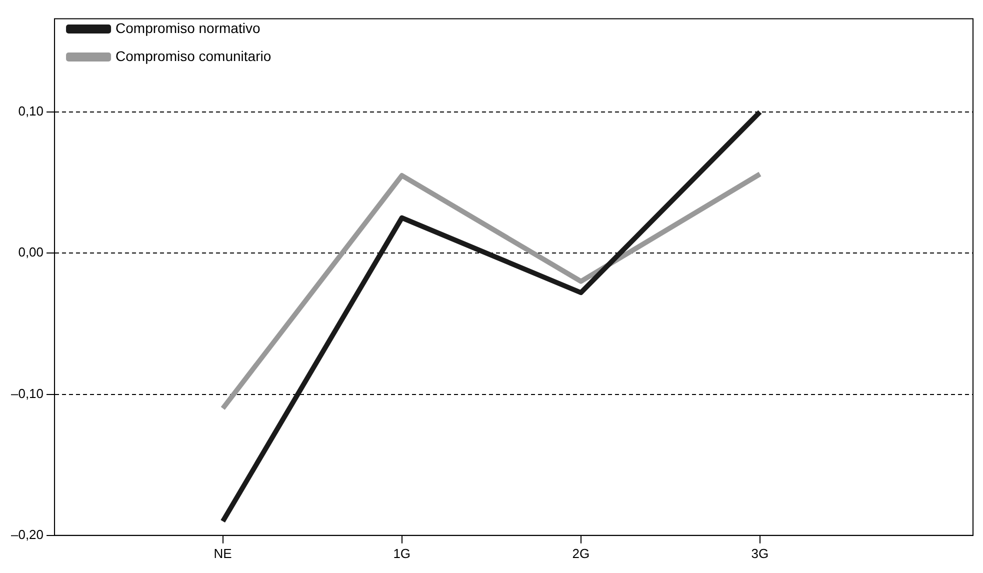 This screenshot has height=573, width=983. I want to click on y-tick-label: –0,20, so click(27, 534).